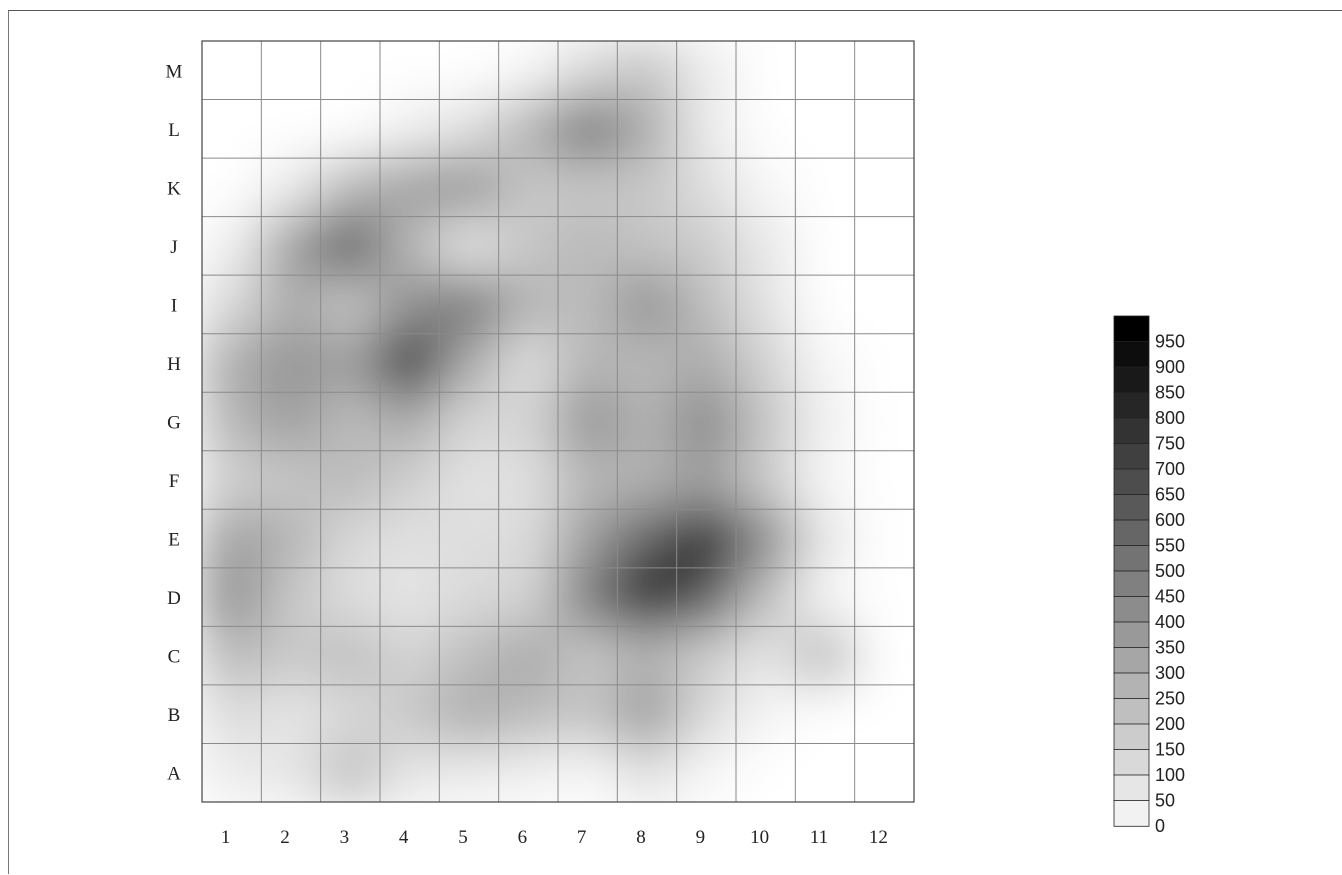 The height and width of the screenshot is (875, 1342). I want to click on row-label-A: A, so click(174, 774).